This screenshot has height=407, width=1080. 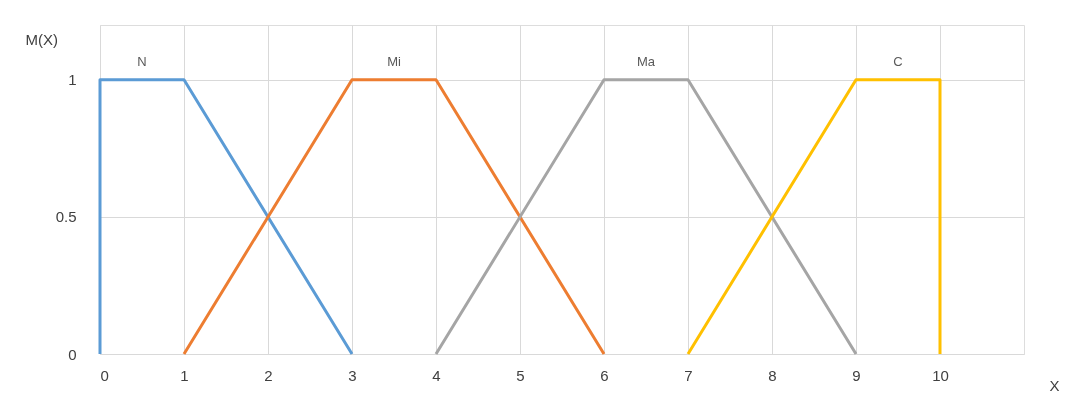 What do you see at coordinates (940, 375) in the screenshot?
I see `x-tick-label: 10` at bounding box center [940, 375].